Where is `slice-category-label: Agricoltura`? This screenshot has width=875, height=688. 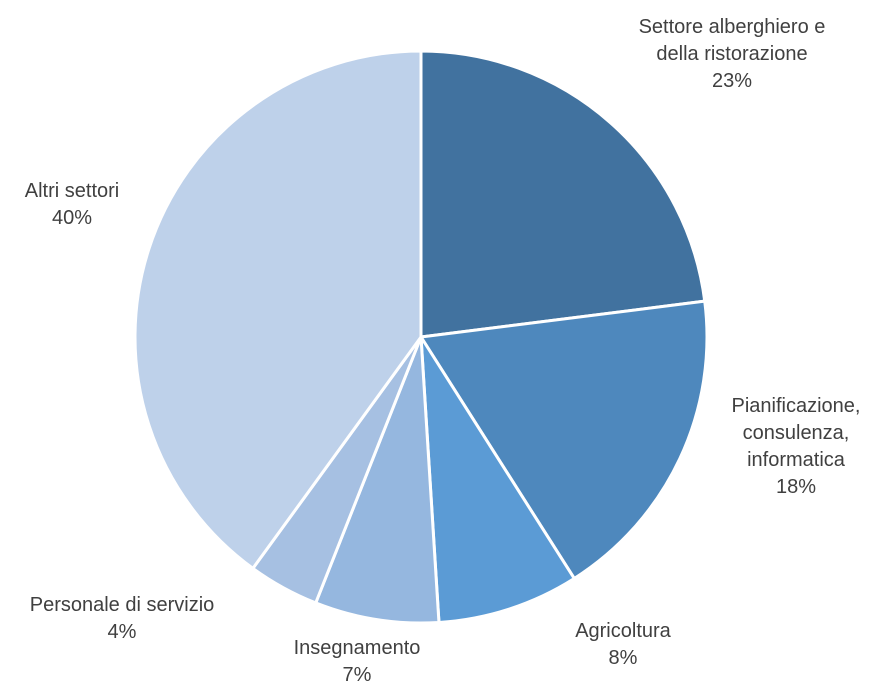 slice-category-label: Agricoltura is located at coordinates (623, 631).